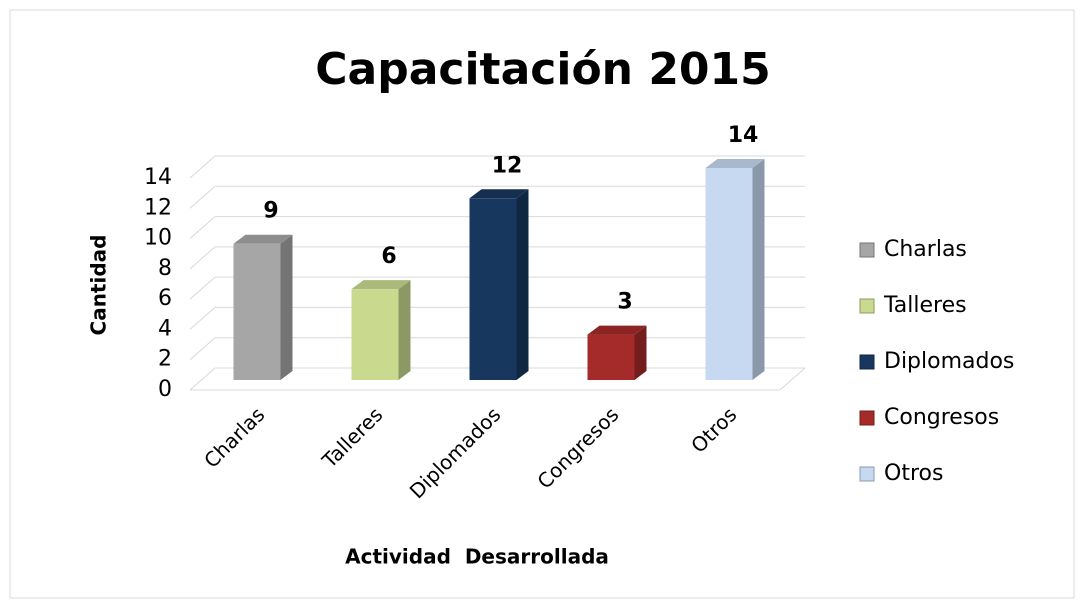  What do you see at coordinates (507, 165) in the screenshot?
I see `data-label: 12` at bounding box center [507, 165].